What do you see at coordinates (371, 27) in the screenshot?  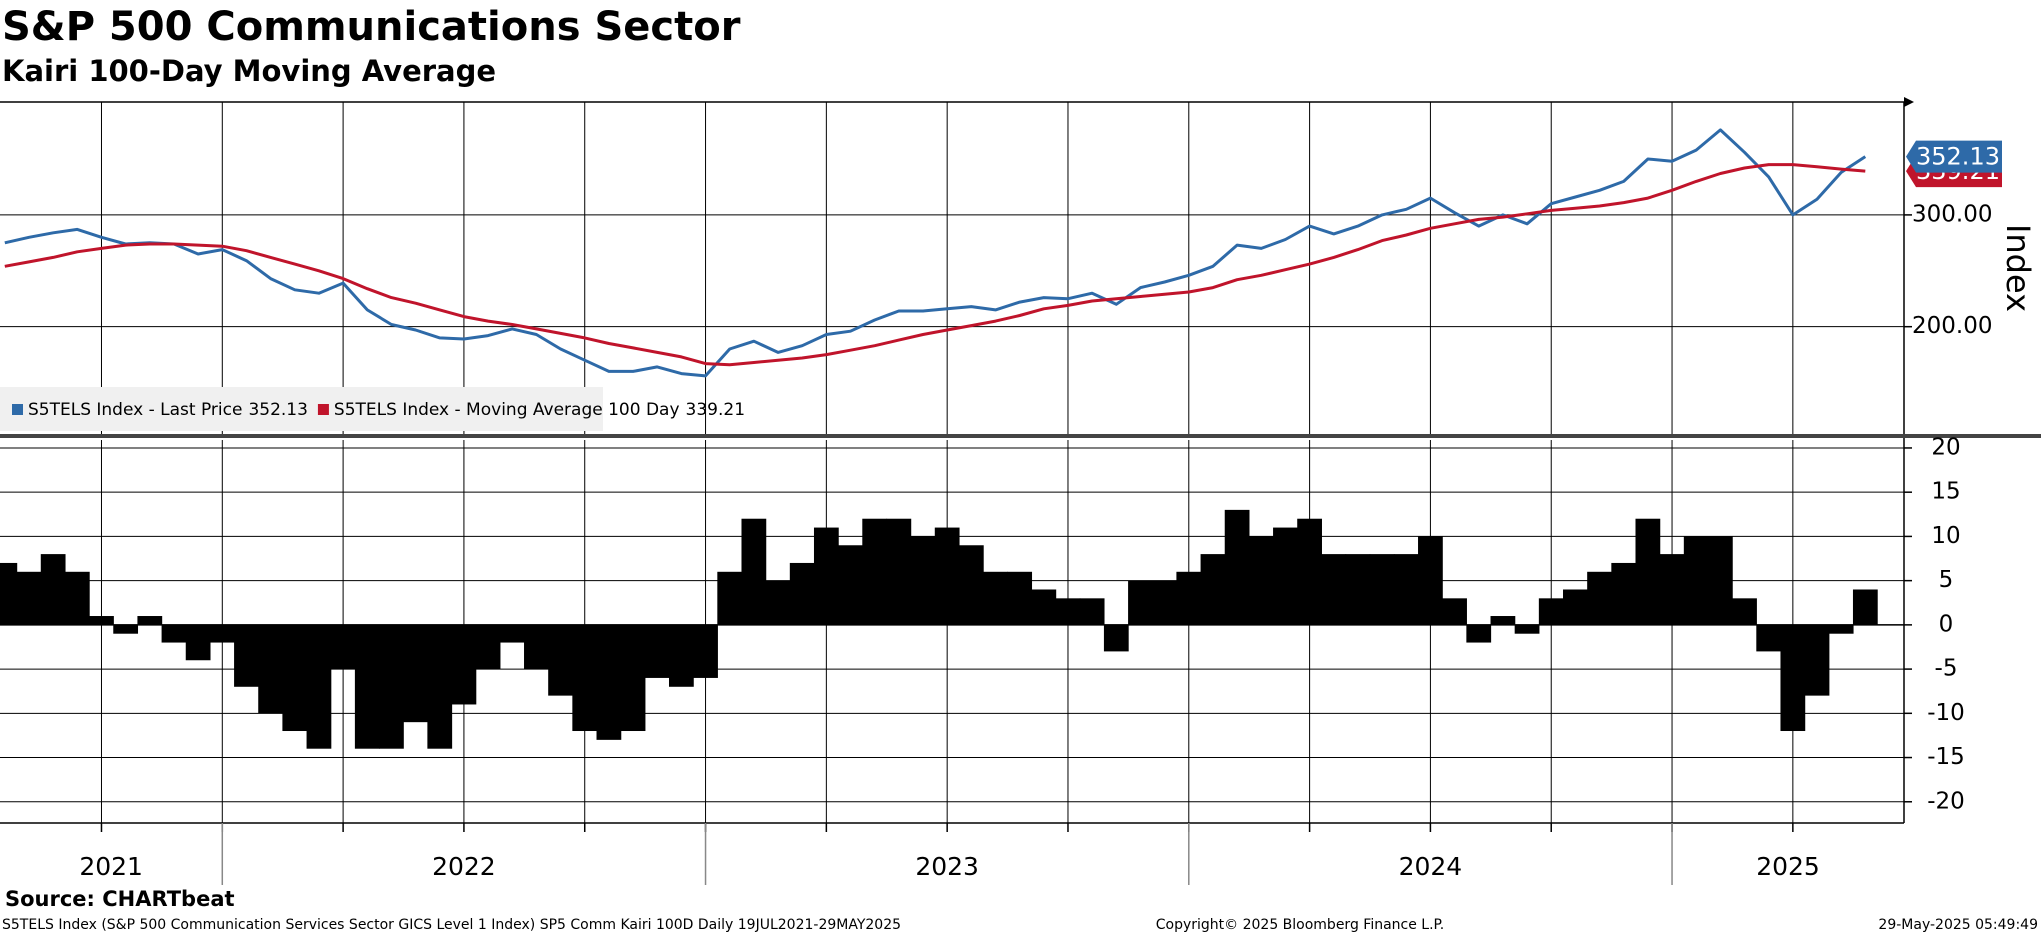 I see `chart-title: S&P 500 Communications Sector` at bounding box center [371, 27].